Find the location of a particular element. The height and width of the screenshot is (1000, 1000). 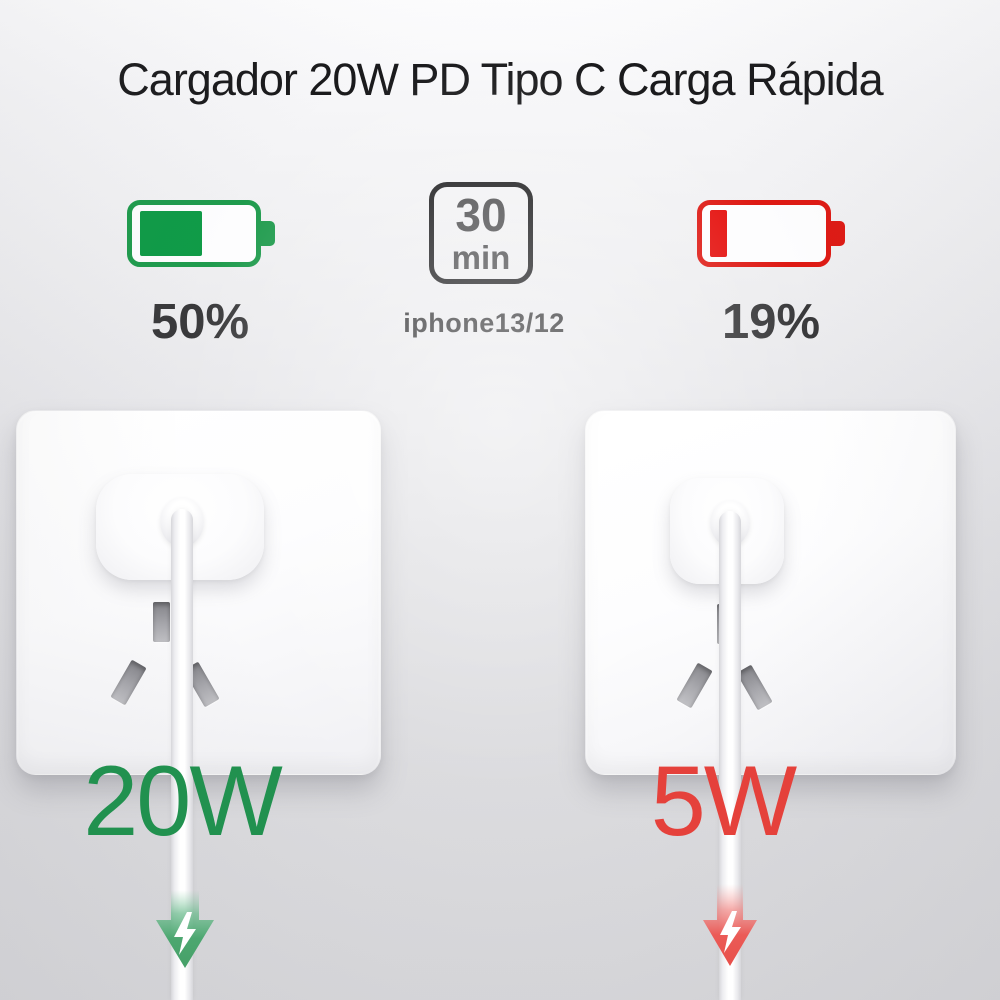

lightning-down-arrow-green-icon is located at coordinates (185, 929).